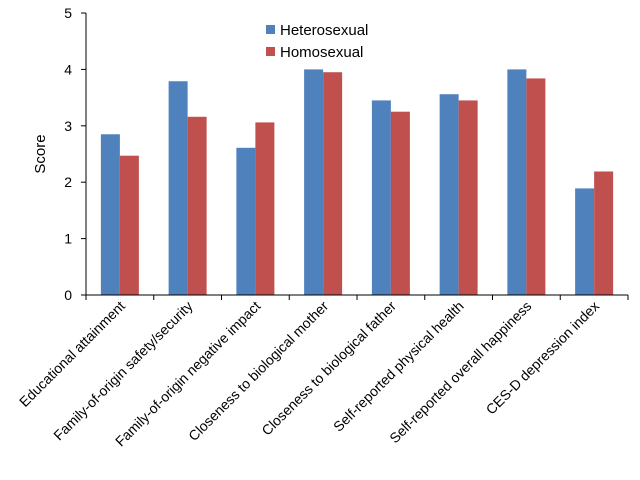 The width and height of the screenshot is (640, 480). What do you see at coordinates (68, 295) in the screenshot?
I see `y-tick-label: 0` at bounding box center [68, 295].